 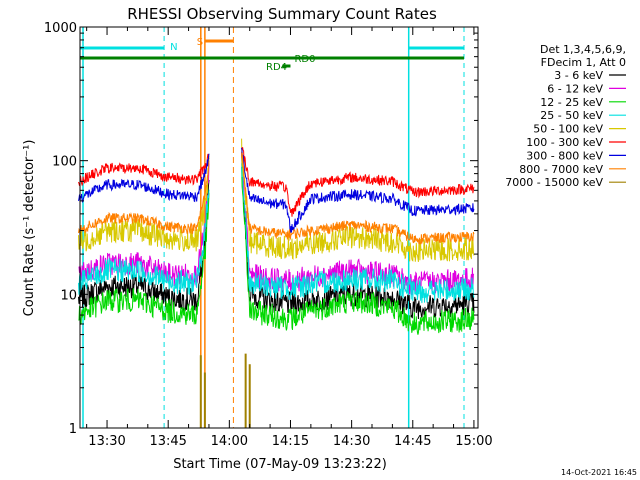 I want to click on x-axis-label: Start Time (07-May-09 13:23:22), so click(x=280, y=464).